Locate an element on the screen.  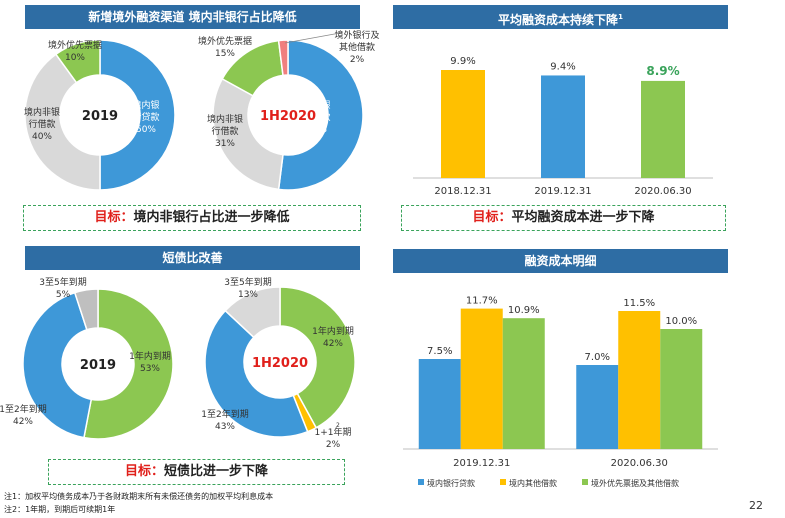
panel-header-short-debt: 短债比改善 is located at coordinates (192, 258).